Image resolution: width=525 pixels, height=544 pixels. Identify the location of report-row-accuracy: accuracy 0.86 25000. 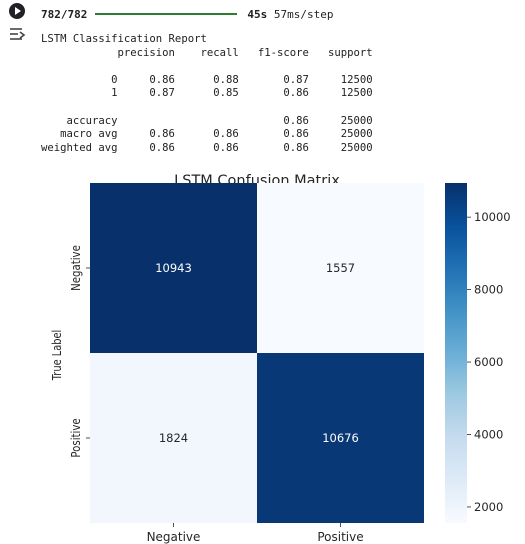
(207, 120).